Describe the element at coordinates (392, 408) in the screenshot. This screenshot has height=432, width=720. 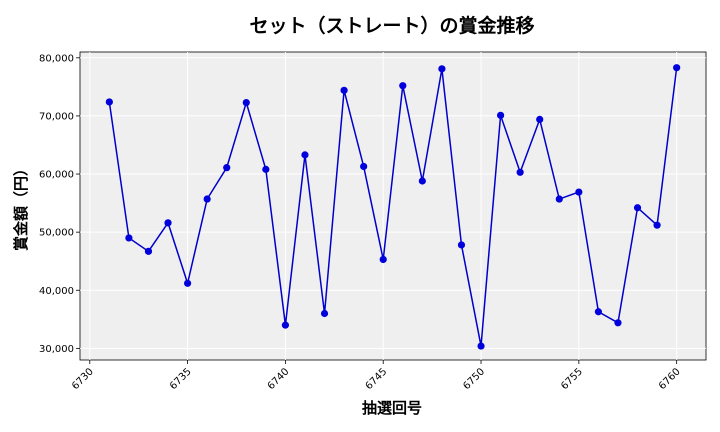
I see `x-axis-label: 抽選回号` at that location.